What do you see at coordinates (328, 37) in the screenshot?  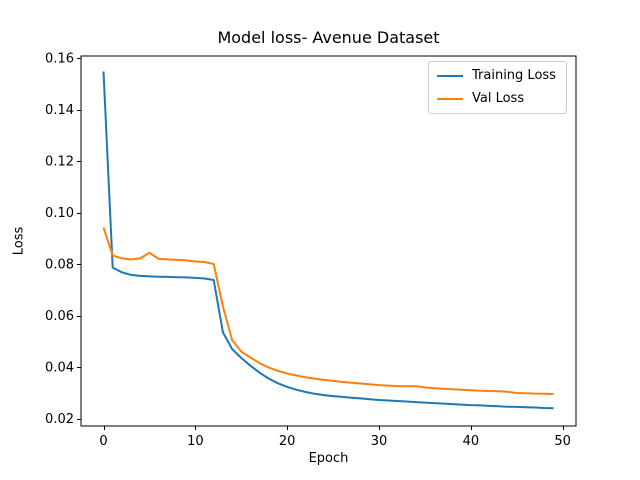 I see `chart-title: Model loss- Avenue Dataset` at bounding box center [328, 37].